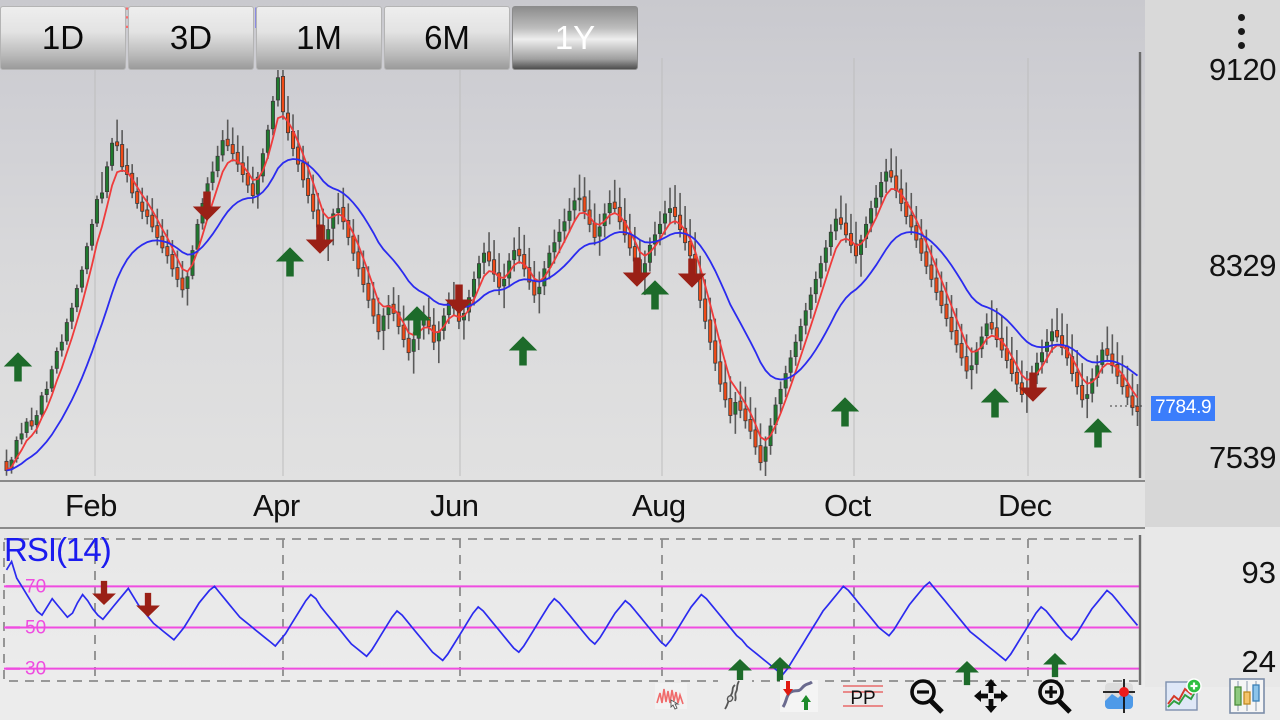 The width and height of the screenshot is (1280, 720). I want to click on month-tick-feb: Feb, so click(91, 505).